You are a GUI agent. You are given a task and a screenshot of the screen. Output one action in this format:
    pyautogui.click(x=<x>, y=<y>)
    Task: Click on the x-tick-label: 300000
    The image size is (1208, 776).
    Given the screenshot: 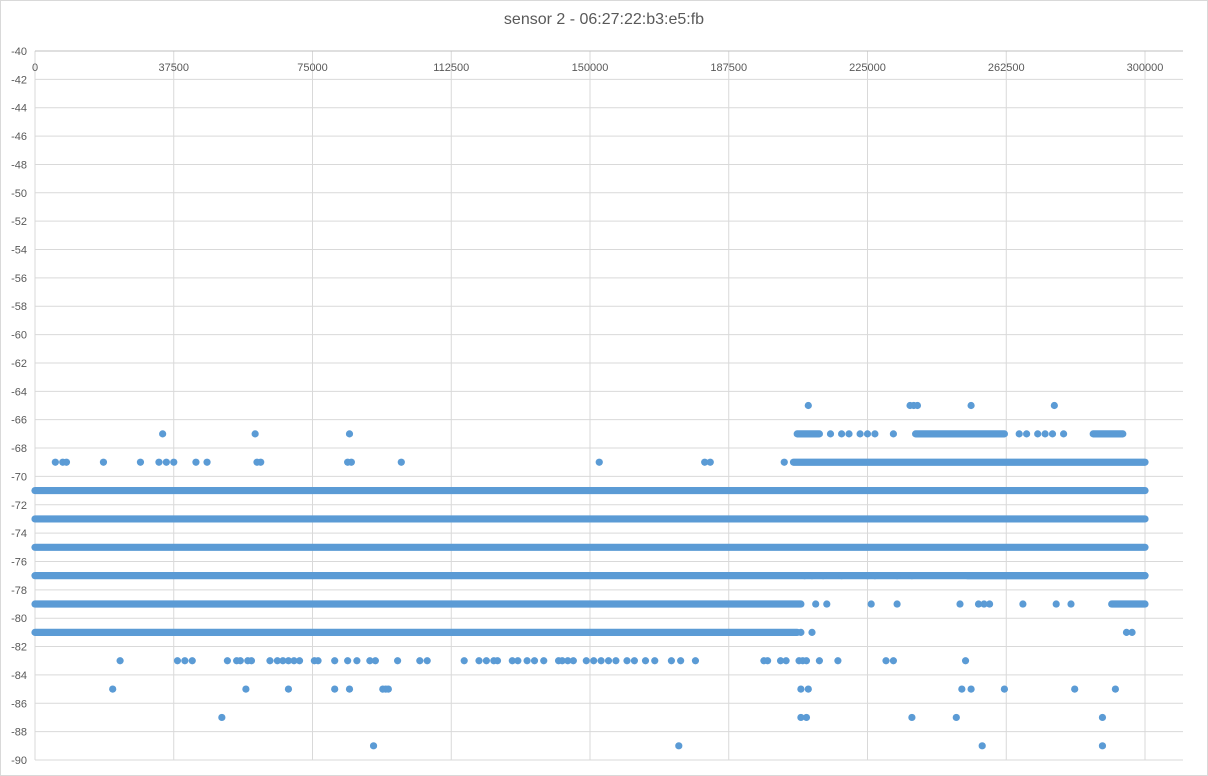 What is the action you would take?
    pyautogui.click(x=1145, y=68)
    